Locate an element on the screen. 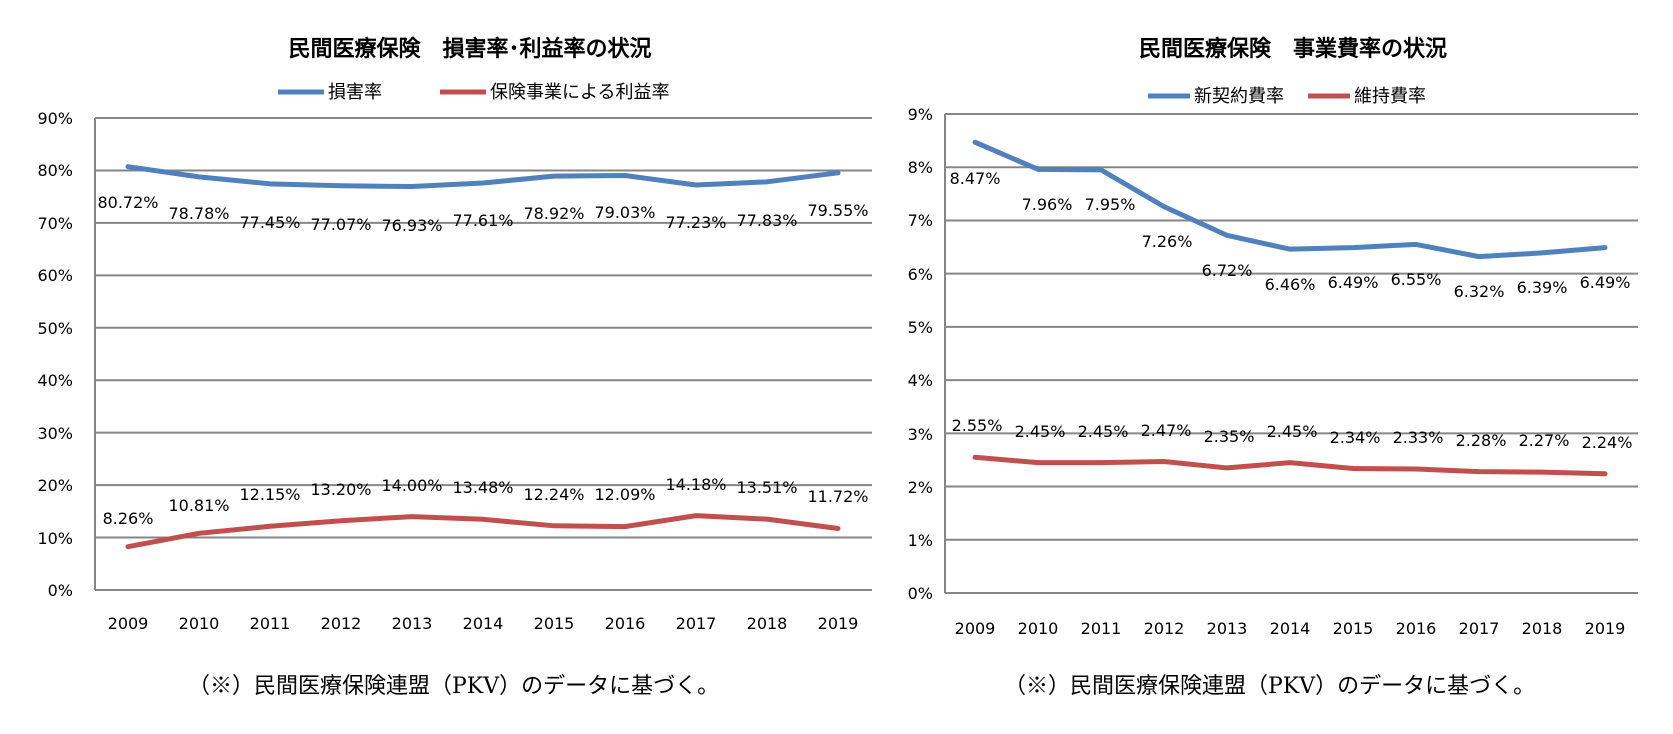 This screenshot has width=1673, height=734. data-label: 77.61% is located at coordinates (482, 220).